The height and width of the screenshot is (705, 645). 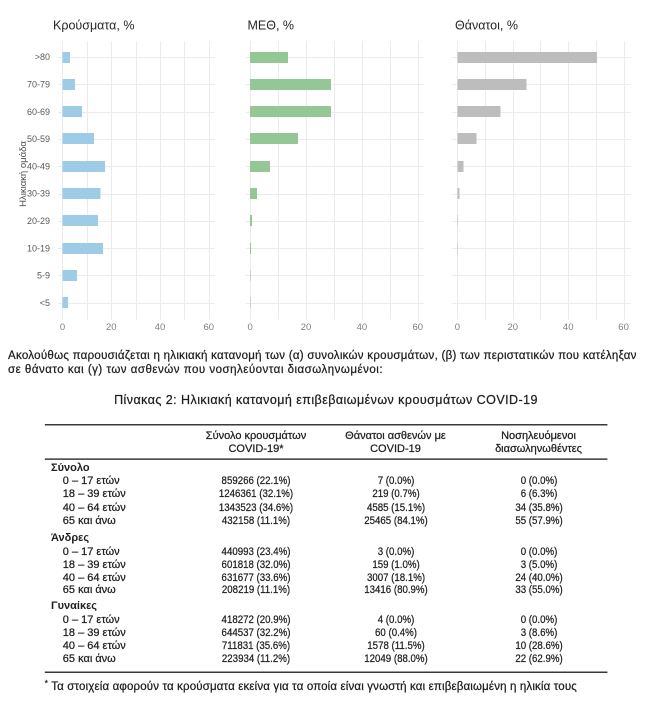 What do you see at coordinates (45, 303) in the screenshot?
I see `svg-text: <5` at bounding box center [45, 303].